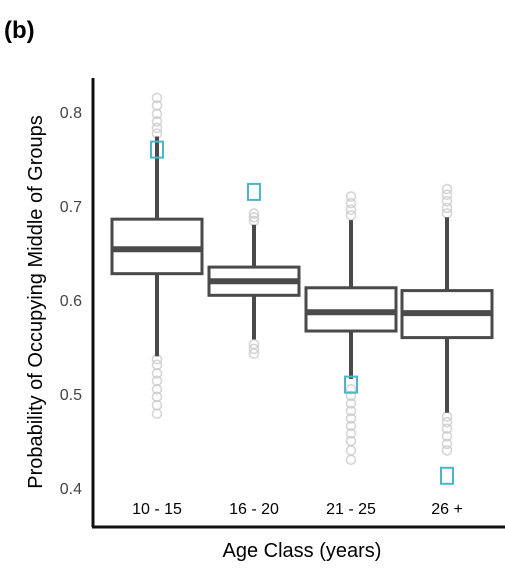  Describe the element at coordinates (71, 489) in the screenshot. I see `y-tick-label: 0.4` at that location.